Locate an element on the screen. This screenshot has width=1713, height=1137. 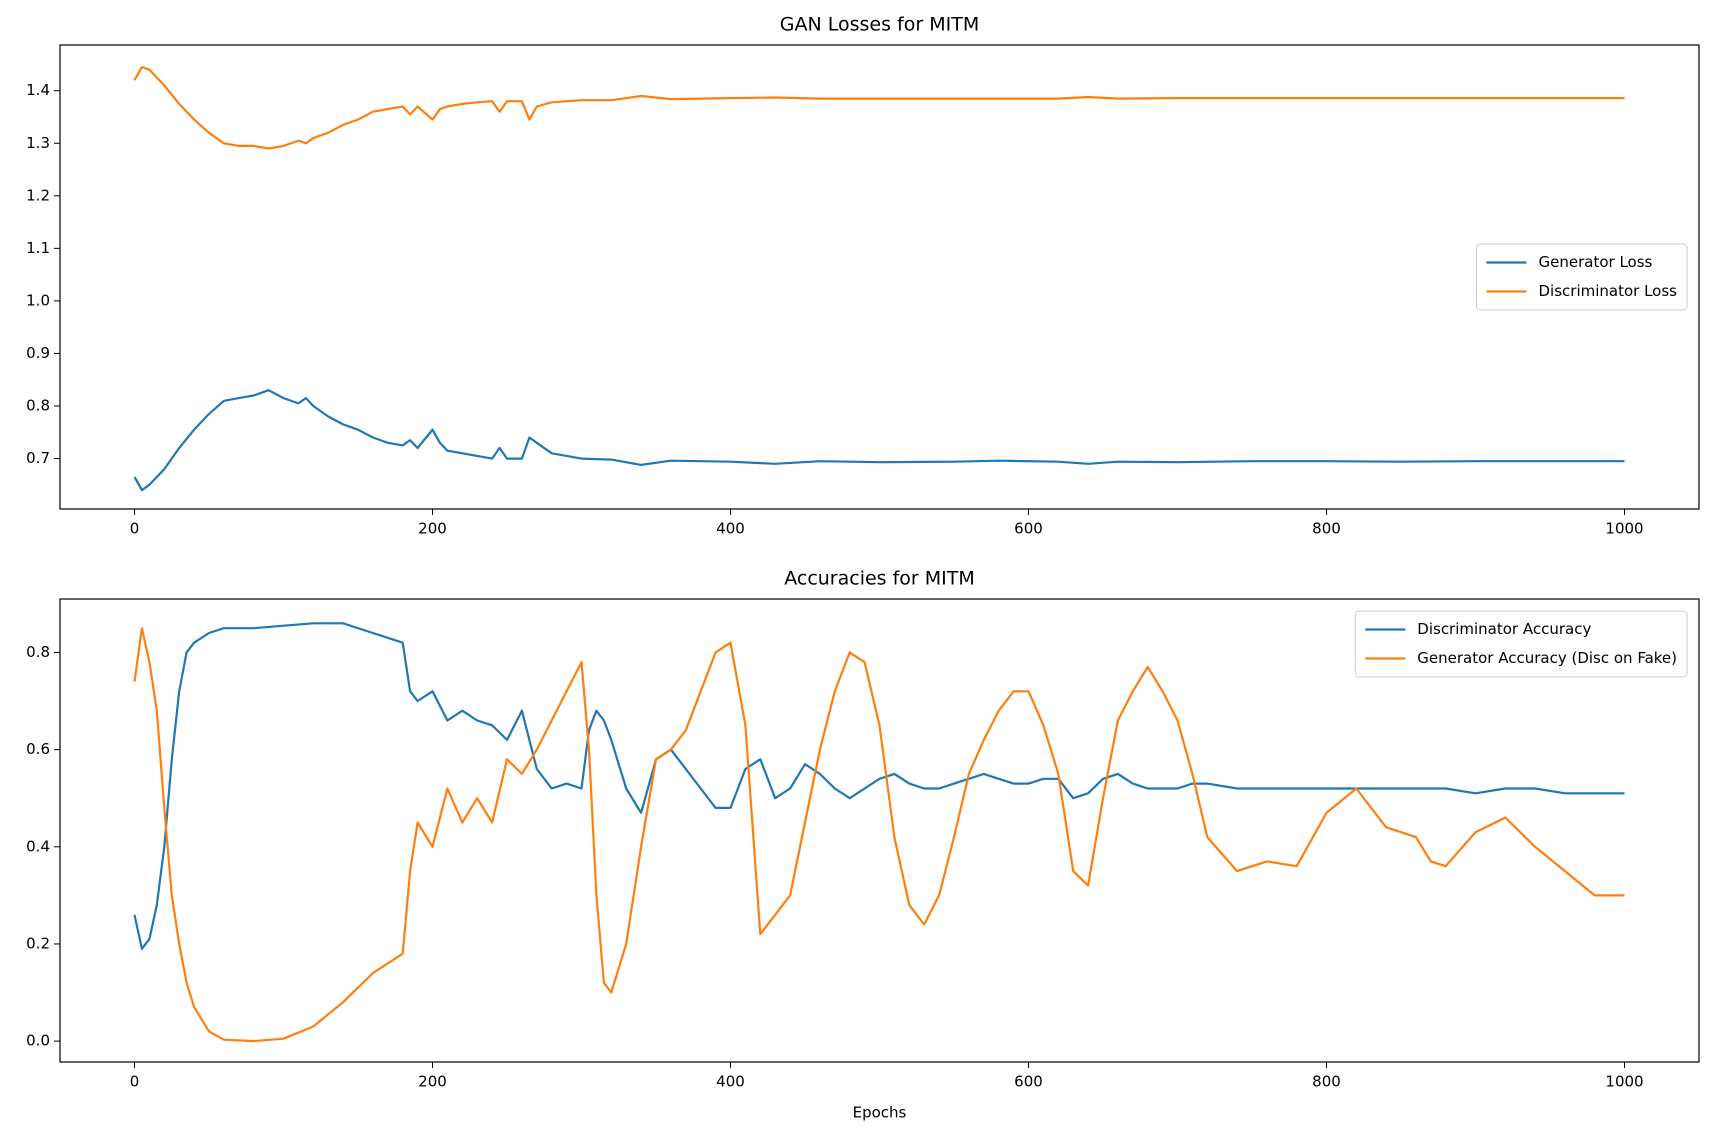
legend-label: Generator Loss is located at coordinates (1596, 262).